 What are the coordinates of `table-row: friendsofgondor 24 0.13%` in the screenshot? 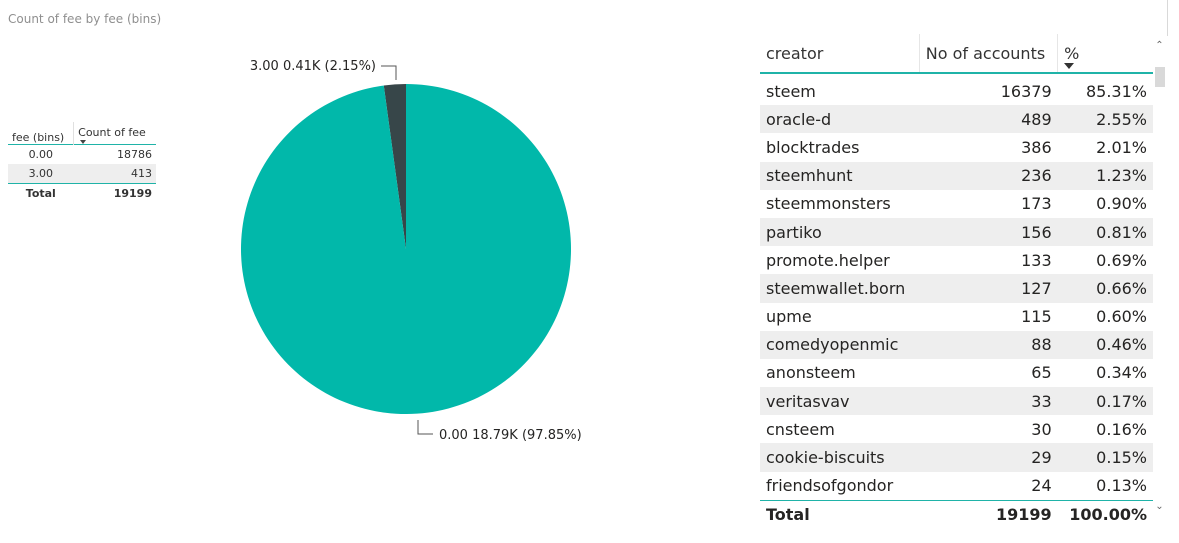 It's located at (956, 486).